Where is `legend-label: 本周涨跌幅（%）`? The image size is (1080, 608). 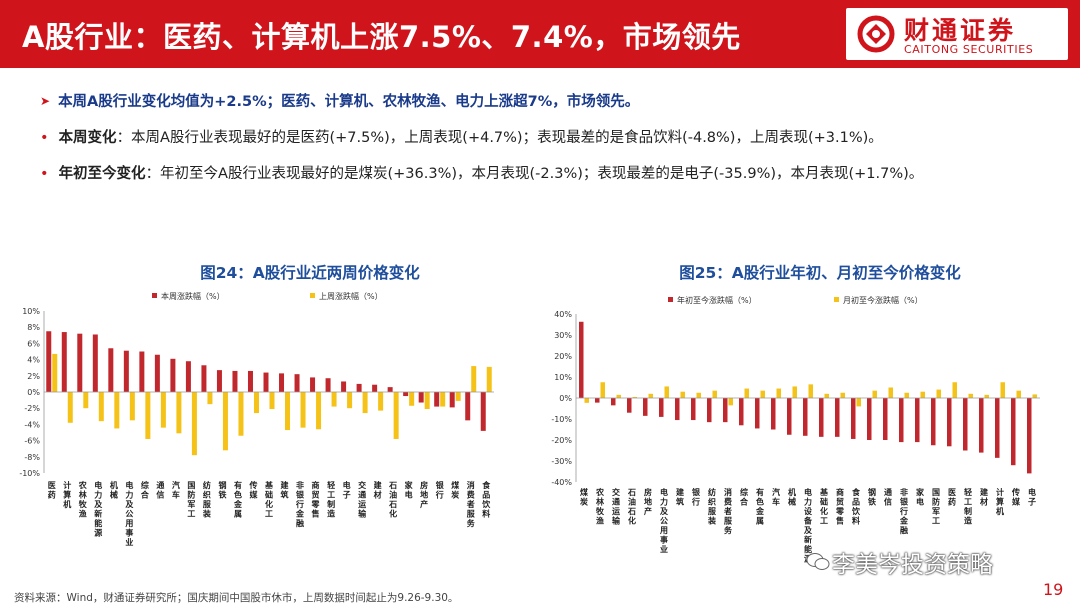
legend-label: 本周涨跌幅（%） is located at coordinates (193, 296).